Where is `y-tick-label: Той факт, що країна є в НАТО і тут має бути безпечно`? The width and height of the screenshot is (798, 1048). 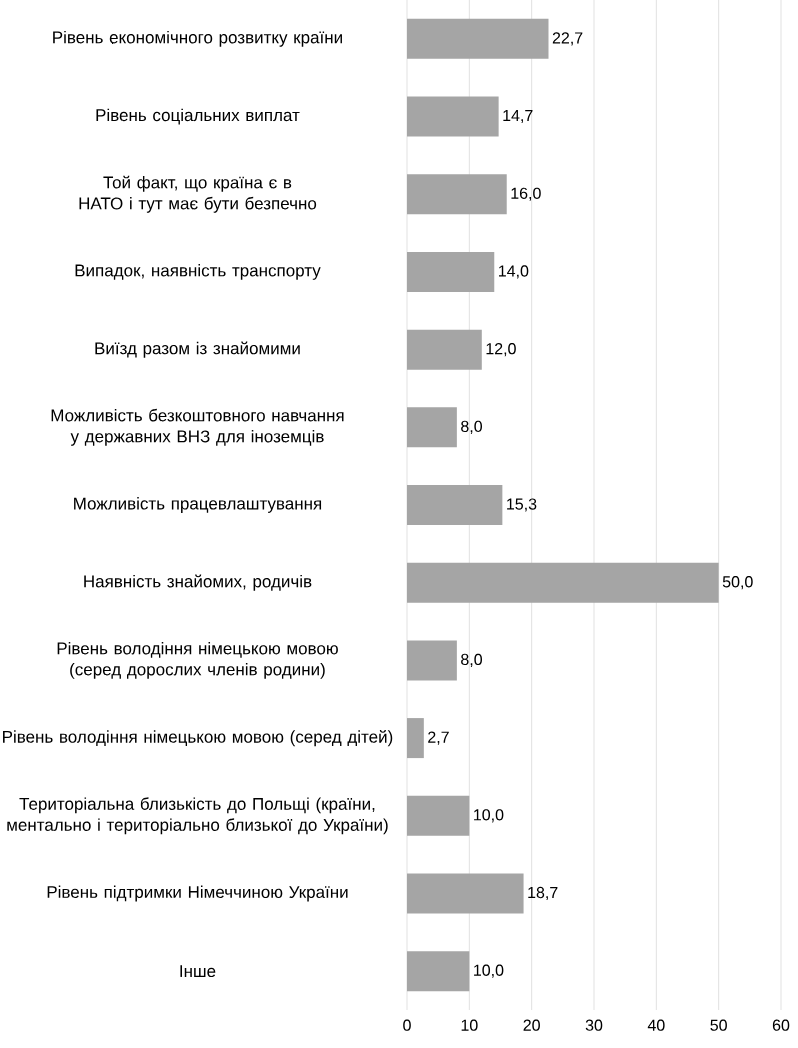
y-tick-label: Той факт, що країна є в НАТО і тут має бути безпечно is located at coordinates (198, 194).